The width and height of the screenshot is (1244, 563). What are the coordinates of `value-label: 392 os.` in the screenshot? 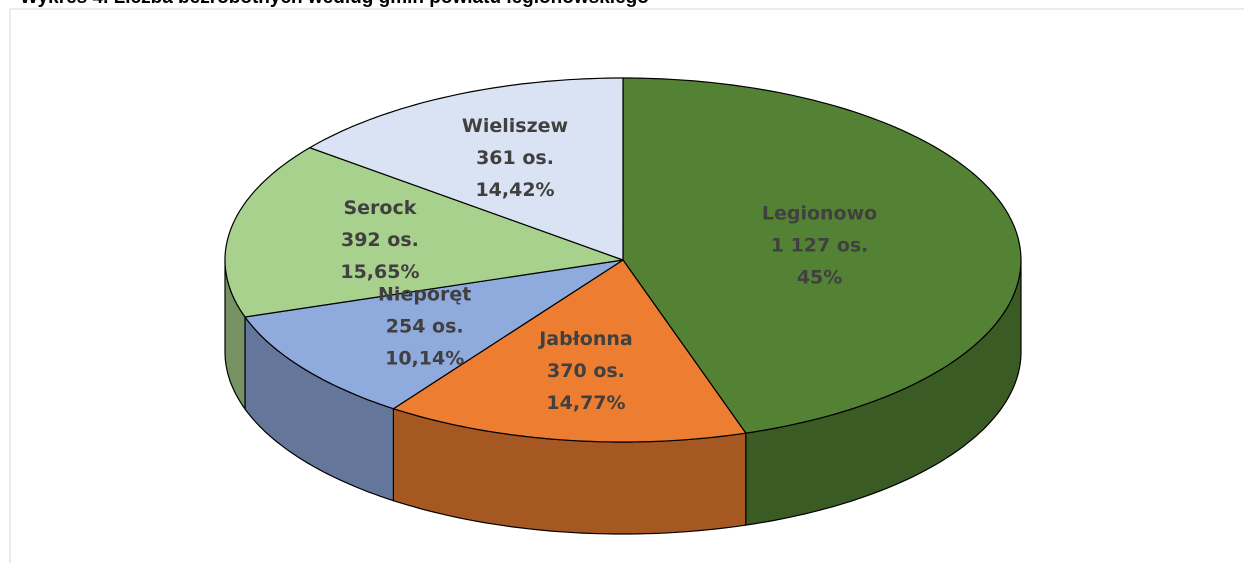 It's located at (380, 240).